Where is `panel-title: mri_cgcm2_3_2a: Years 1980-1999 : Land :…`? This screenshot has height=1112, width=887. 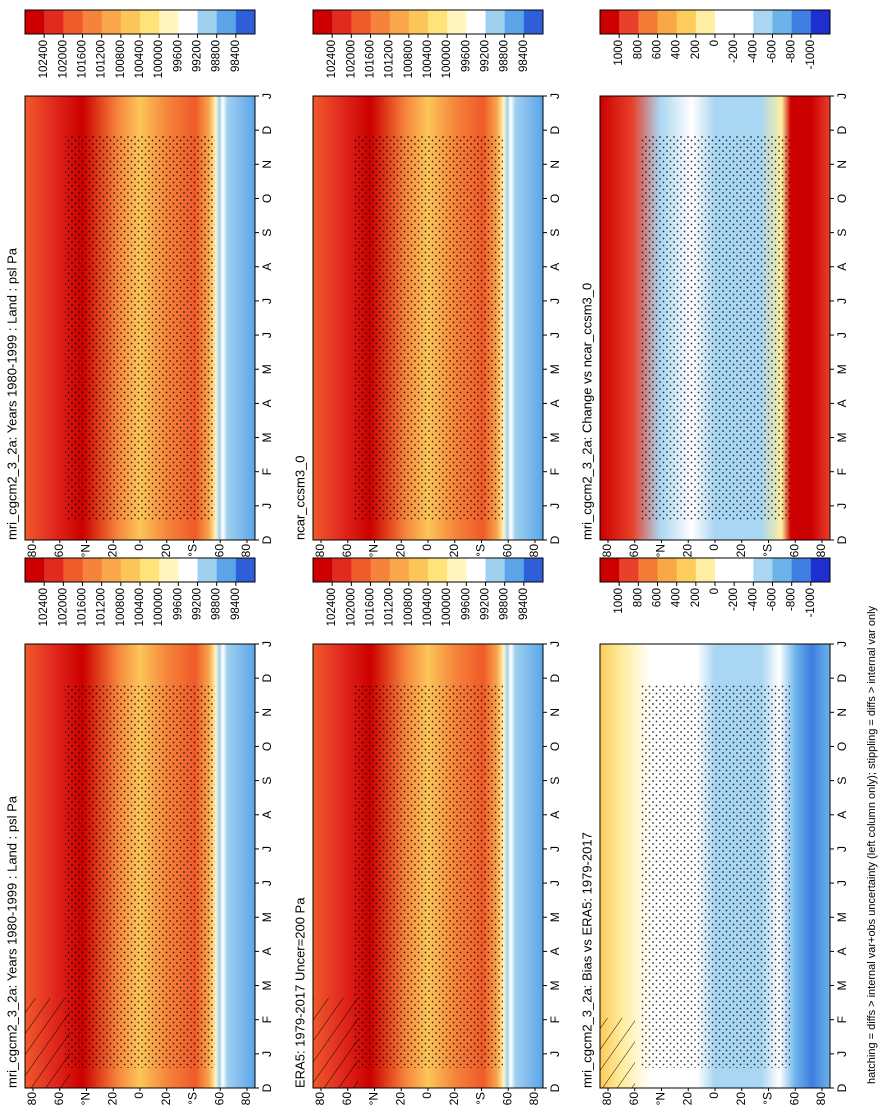
panel-title: mri_cgcm2_3_2a: Years 1980-1999 : Land :… is located at coordinates (11, 393).